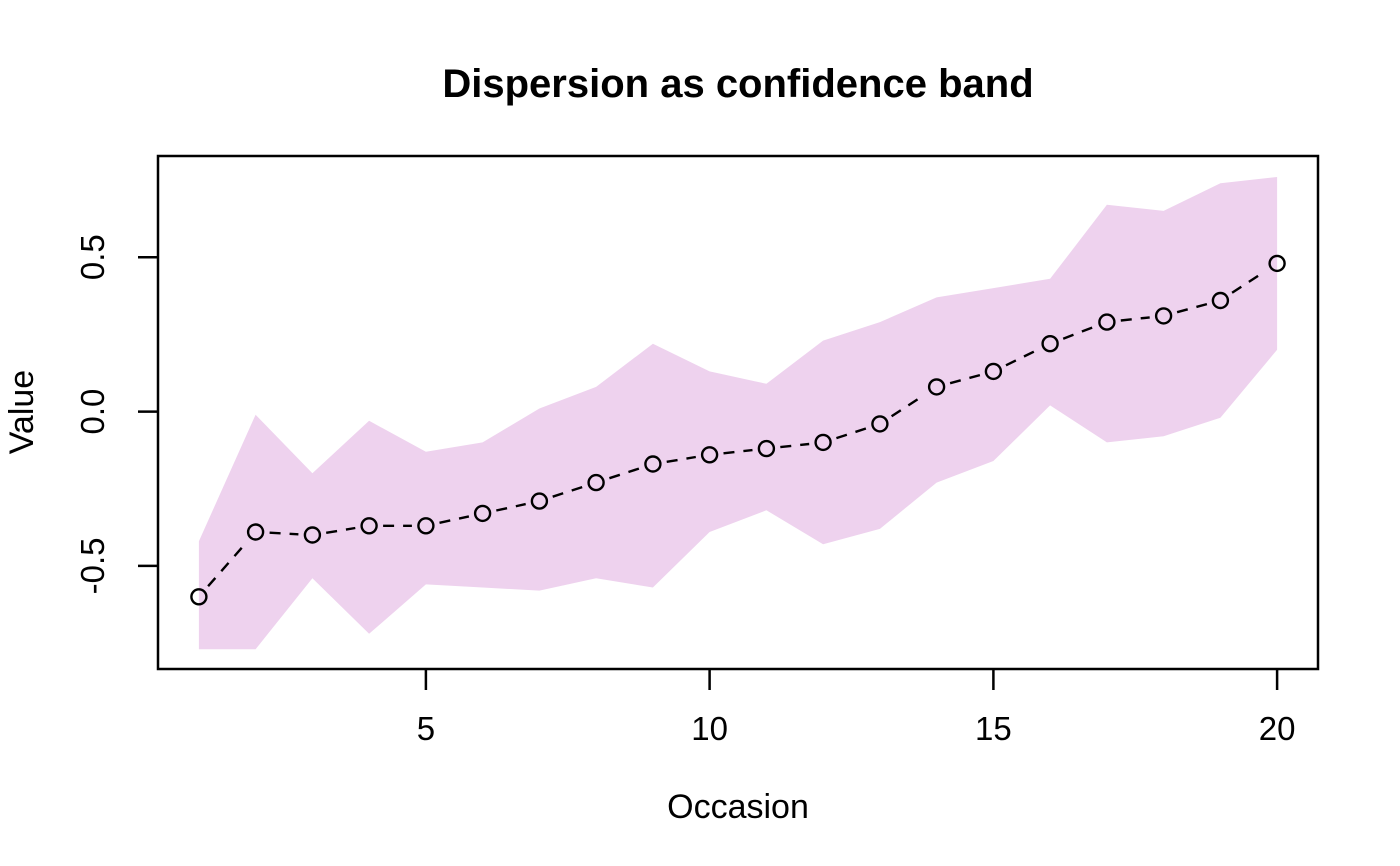  Describe the element at coordinates (92, 257) in the screenshot. I see `y-tick-label: 0.5` at that location.